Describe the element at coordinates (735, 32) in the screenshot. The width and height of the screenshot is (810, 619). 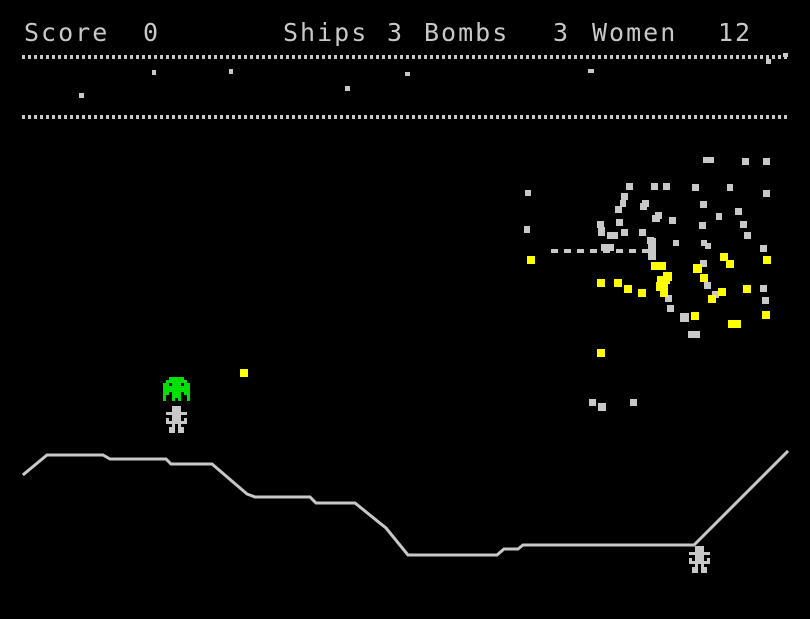
I see `women-value: 12` at that location.